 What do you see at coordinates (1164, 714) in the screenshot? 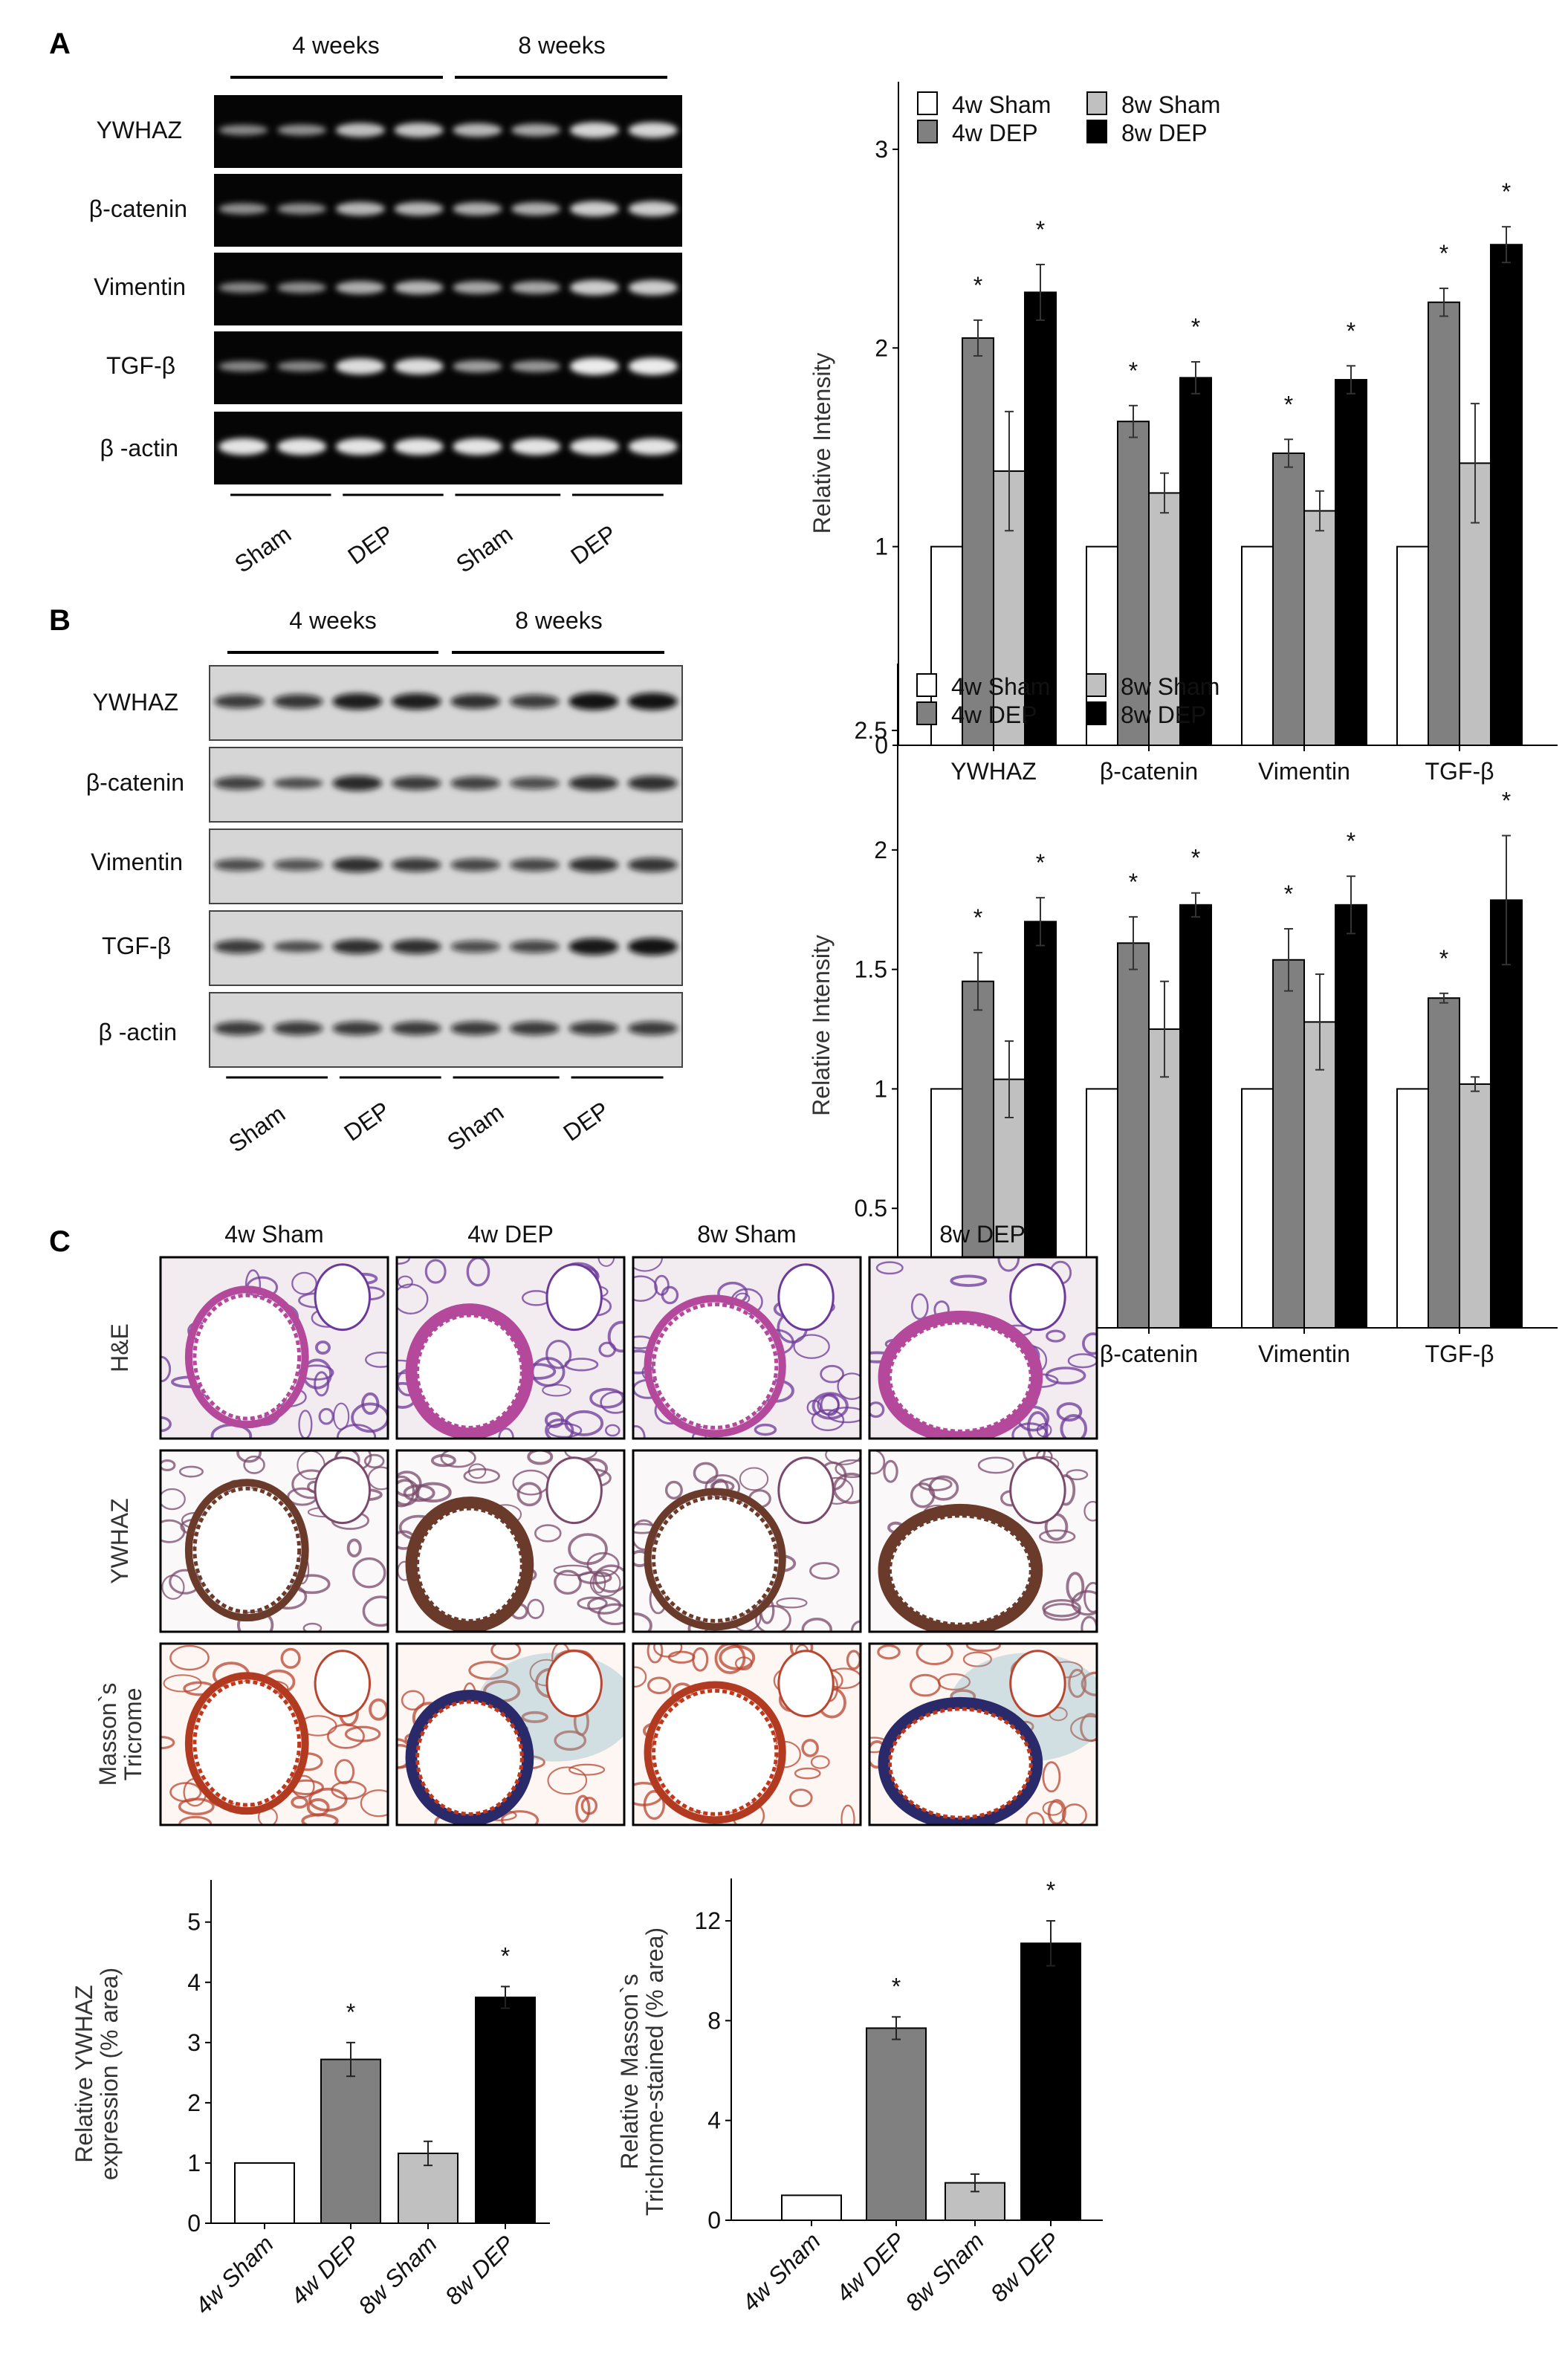
I see `legend-label: 8w DEP` at bounding box center [1164, 714].